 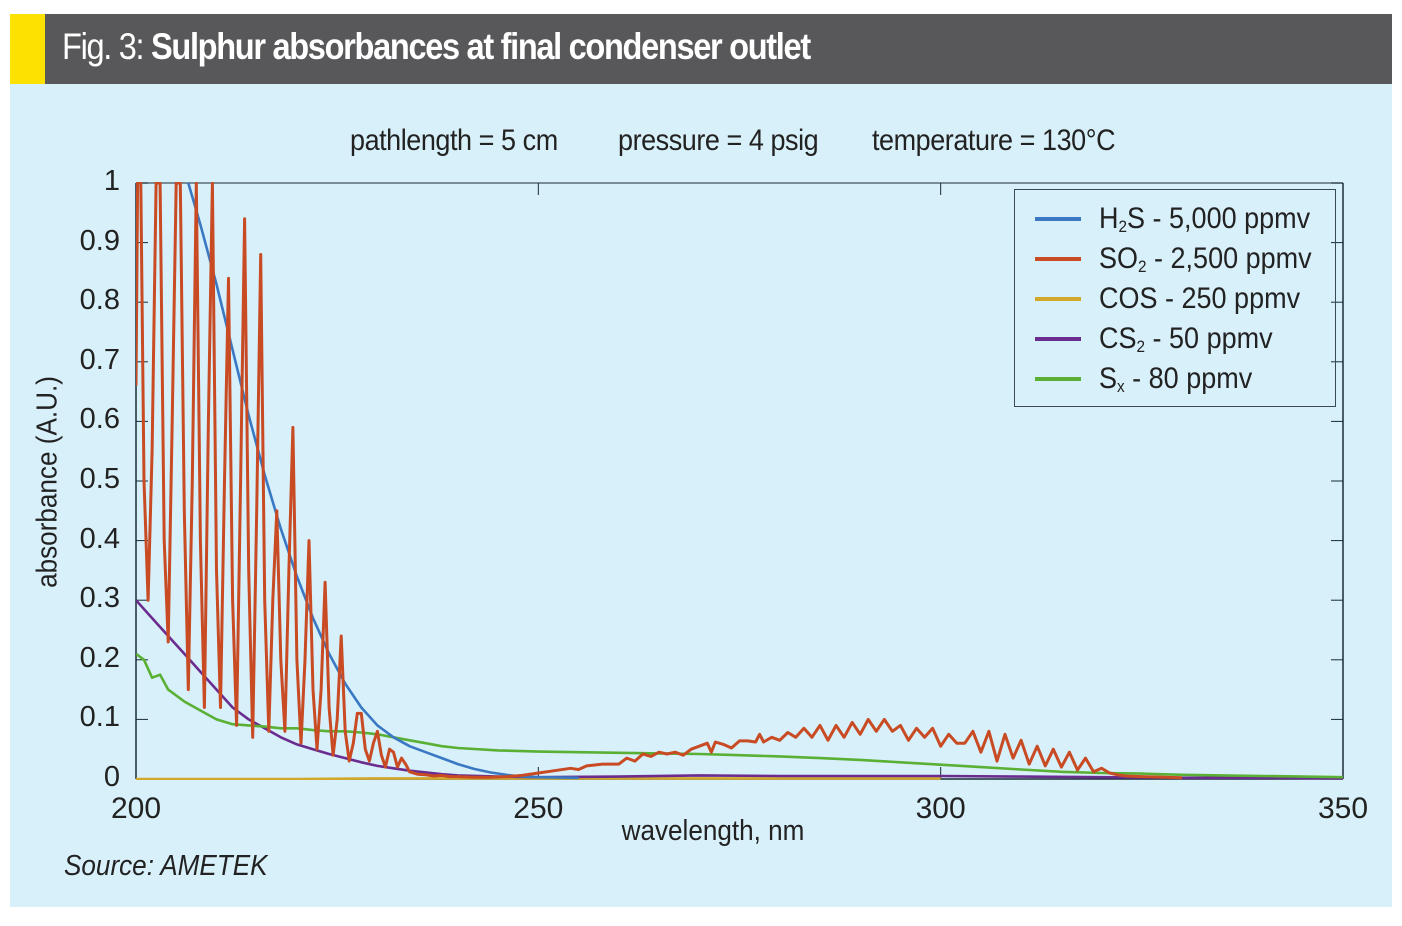 What do you see at coordinates (1119, 258) in the screenshot?
I see `legend-label-main: SO` at bounding box center [1119, 258].